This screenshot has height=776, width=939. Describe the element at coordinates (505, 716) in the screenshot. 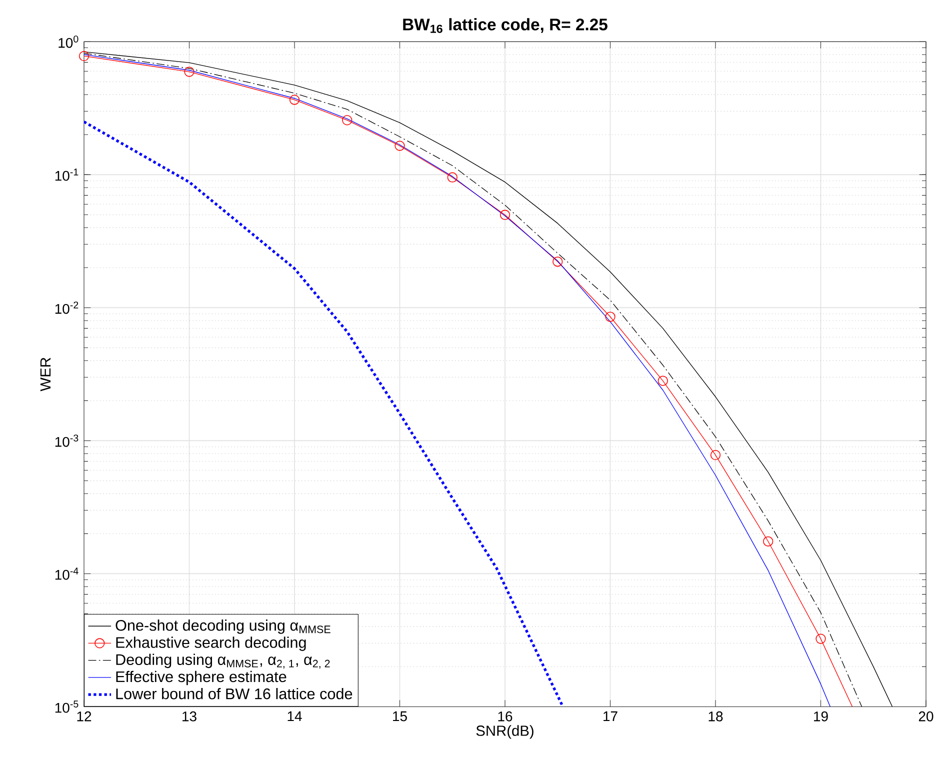

I see `x-tick-label: 16` at that location.